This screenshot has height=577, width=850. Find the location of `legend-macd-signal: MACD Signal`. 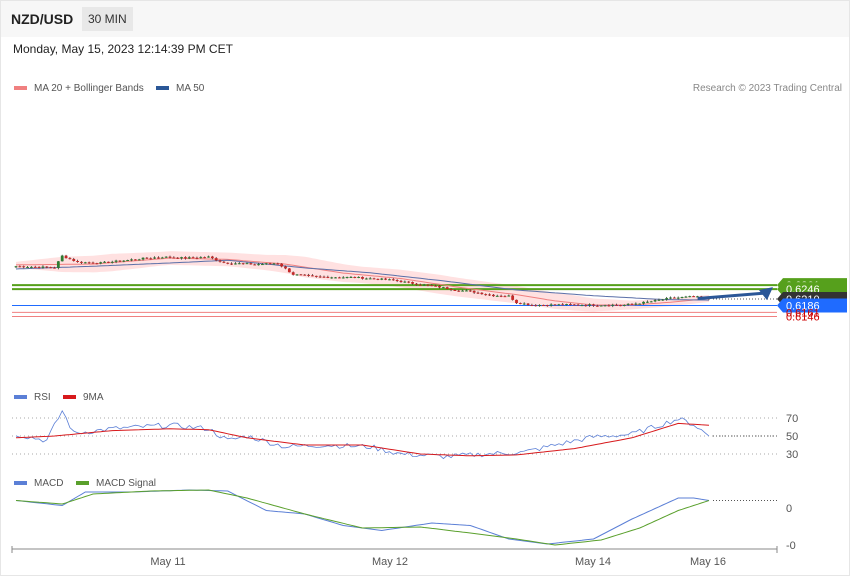

legend-macd-signal: MACD Signal is located at coordinates (126, 483).